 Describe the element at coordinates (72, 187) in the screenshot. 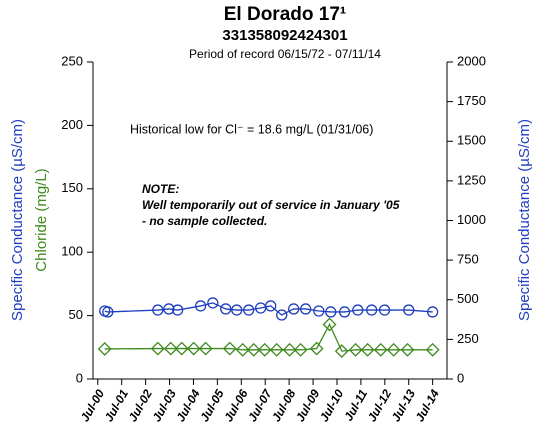

I see `y-tick-label: 150` at that location.